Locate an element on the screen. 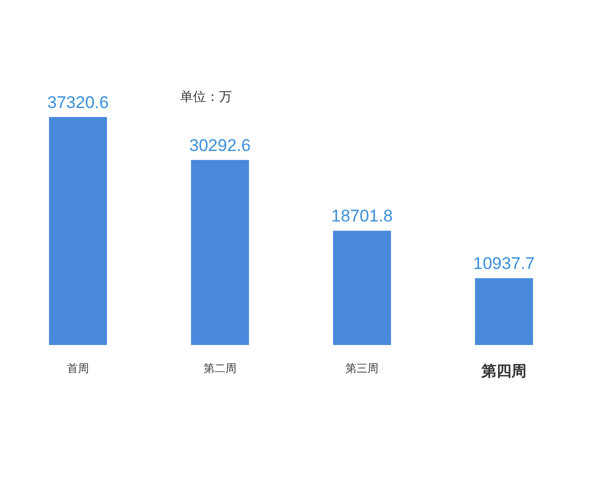 The width and height of the screenshot is (600, 477). data-label: 10937.7 is located at coordinates (504, 264).